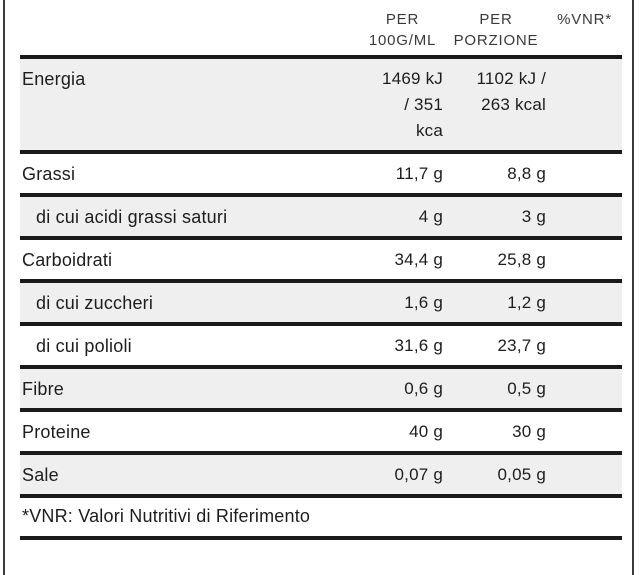 The height and width of the screenshot is (575, 640). Describe the element at coordinates (321, 173) in the screenshot. I see `table-row-grassi: Grassi 11,7 g 8,8 g` at that location.